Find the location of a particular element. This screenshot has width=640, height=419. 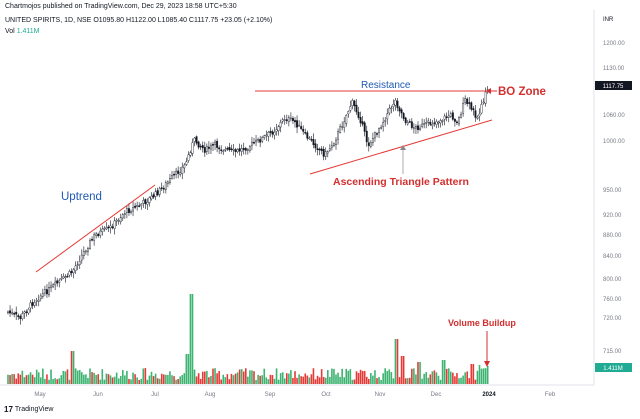

time-axis-label: 2024 is located at coordinates (489, 395).